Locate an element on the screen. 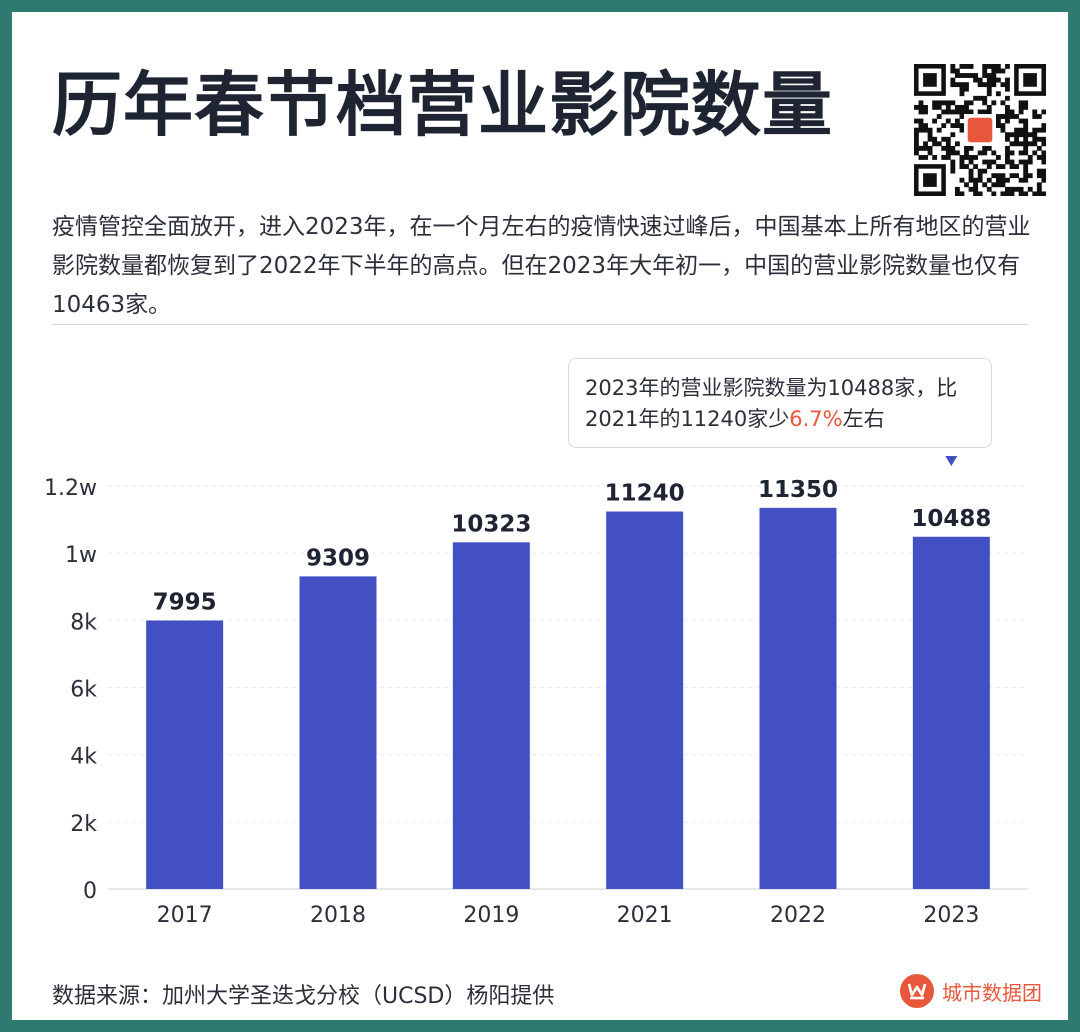  source-note: 数据来源：加州大学圣迭戈分校（UCSD）杨阳提供 is located at coordinates (303, 996).